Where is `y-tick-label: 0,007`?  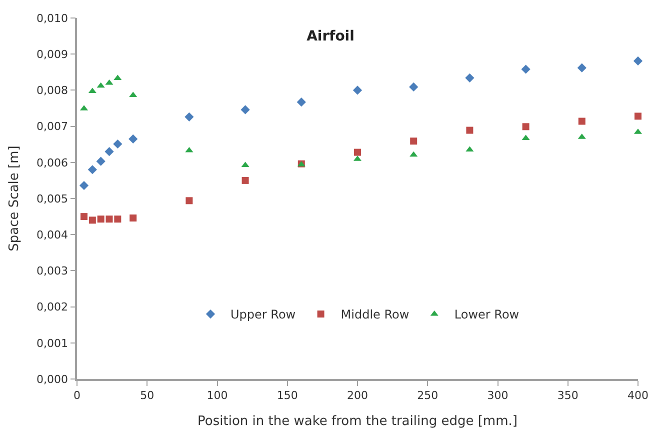 y-tick-label: 0,007 is located at coordinates (52, 127).